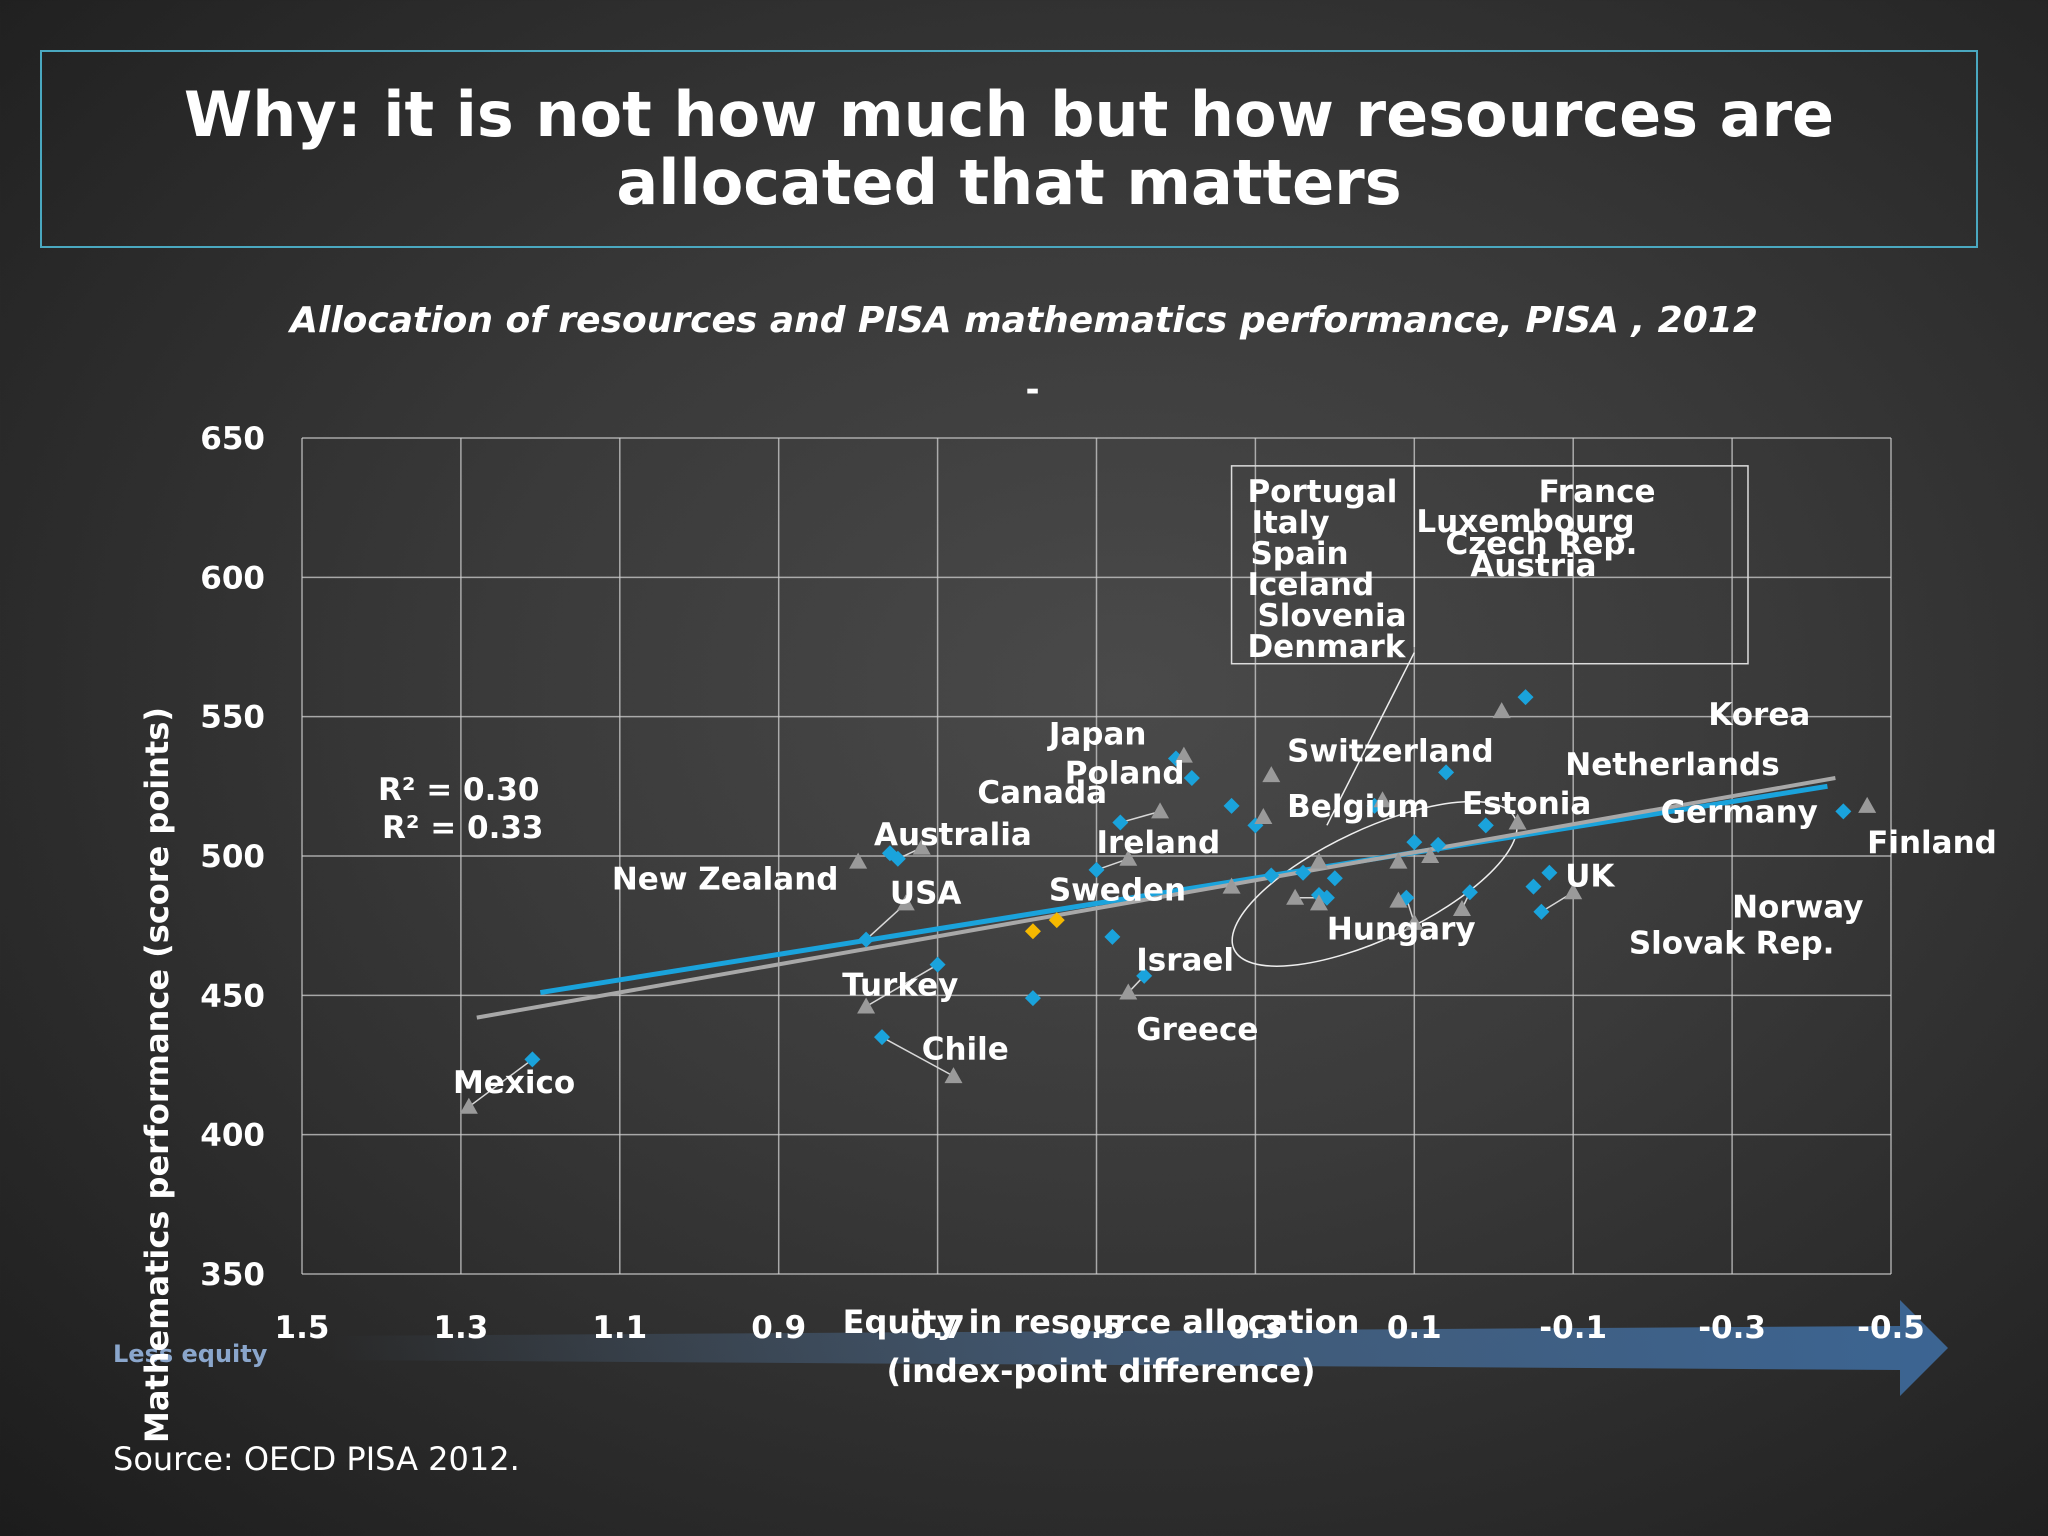 The height and width of the screenshot is (1536, 2048). What do you see at coordinates (1597, 492) in the screenshot?
I see `box-country-label: France` at bounding box center [1597, 492].